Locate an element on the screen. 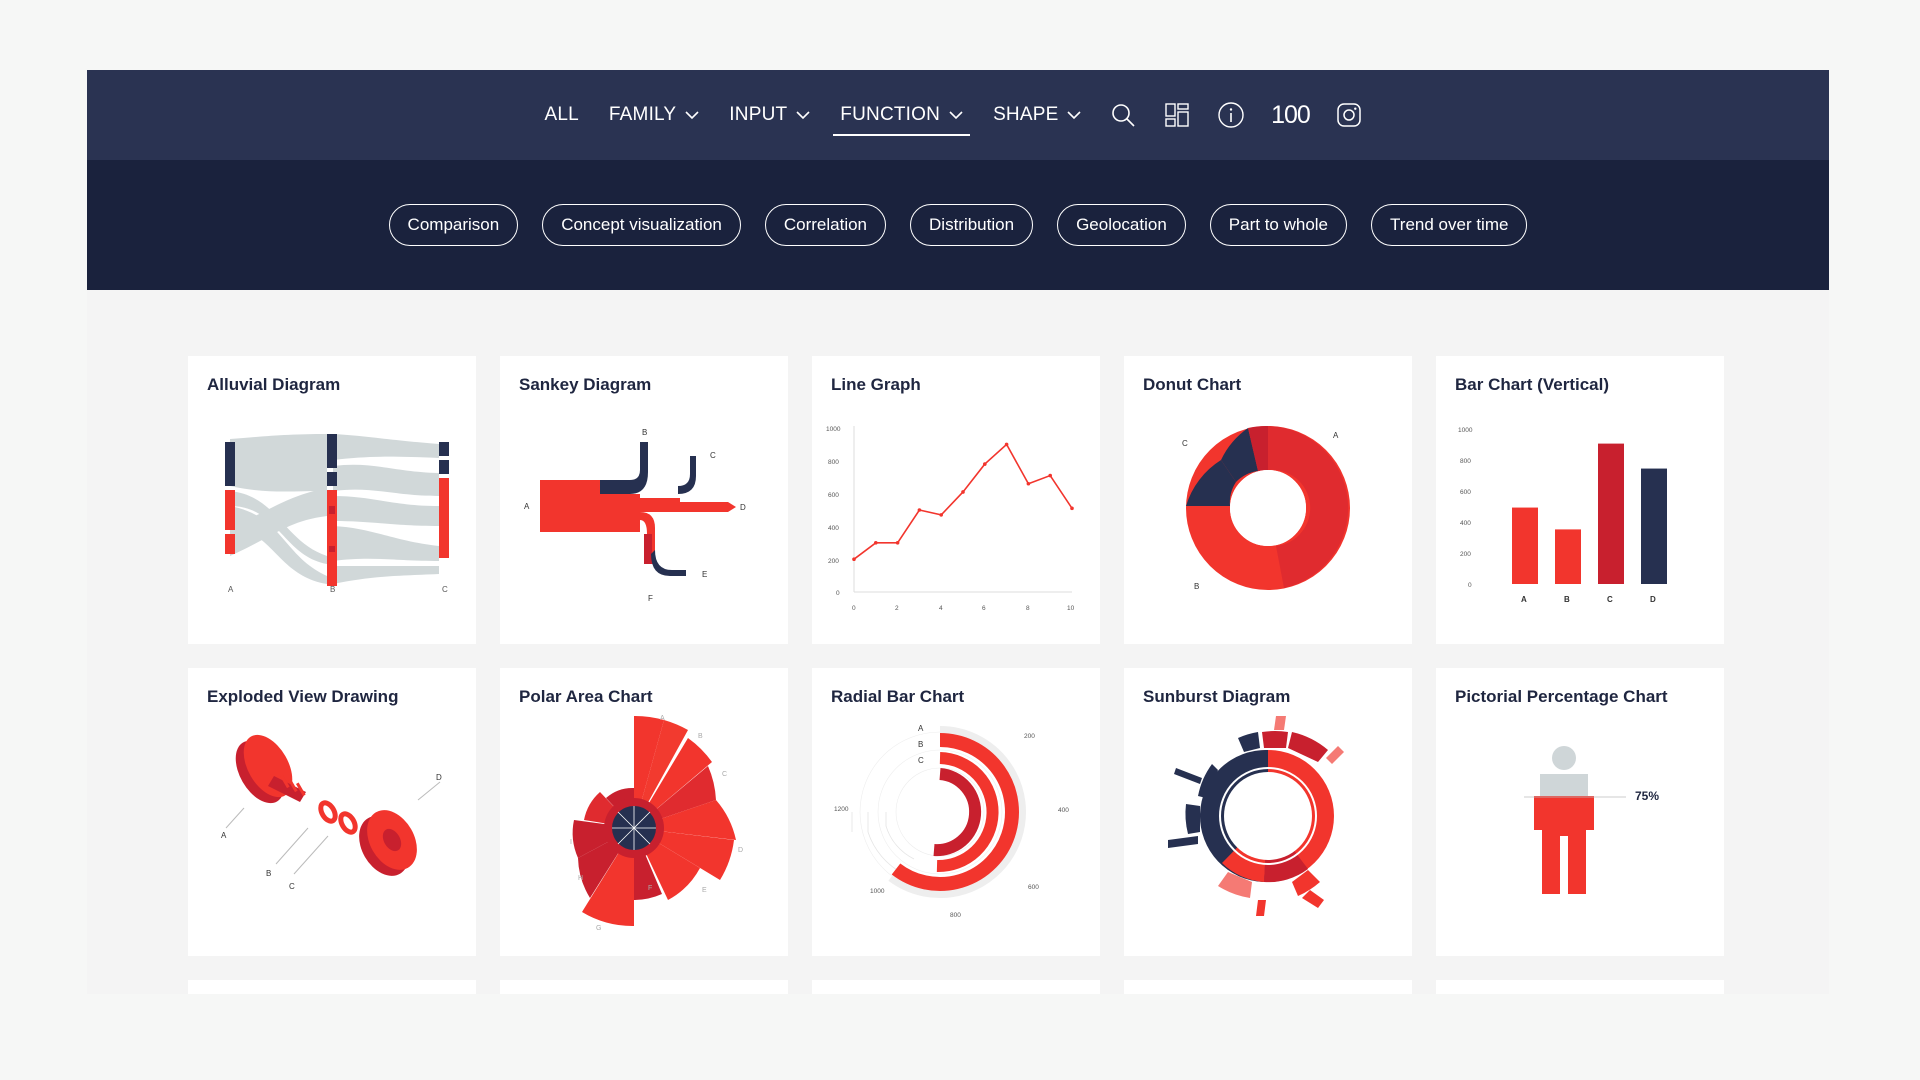 This screenshot has width=1920, height=1080. card-radial-bar-chart: Radial Bar Chart A B C is located at coordinates (956, 812).